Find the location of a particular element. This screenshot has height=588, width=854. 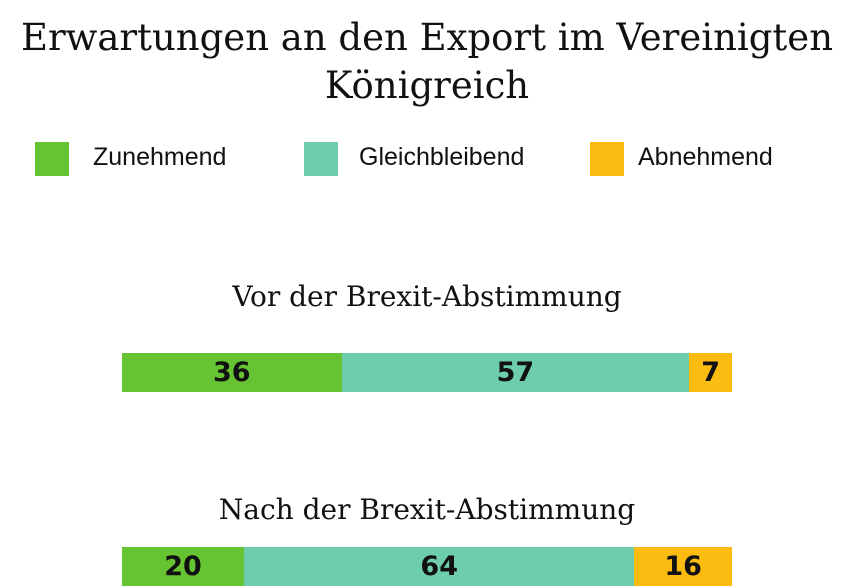

legend-label-gleichbleibend: Gleichbleibend is located at coordinates (442, 157).